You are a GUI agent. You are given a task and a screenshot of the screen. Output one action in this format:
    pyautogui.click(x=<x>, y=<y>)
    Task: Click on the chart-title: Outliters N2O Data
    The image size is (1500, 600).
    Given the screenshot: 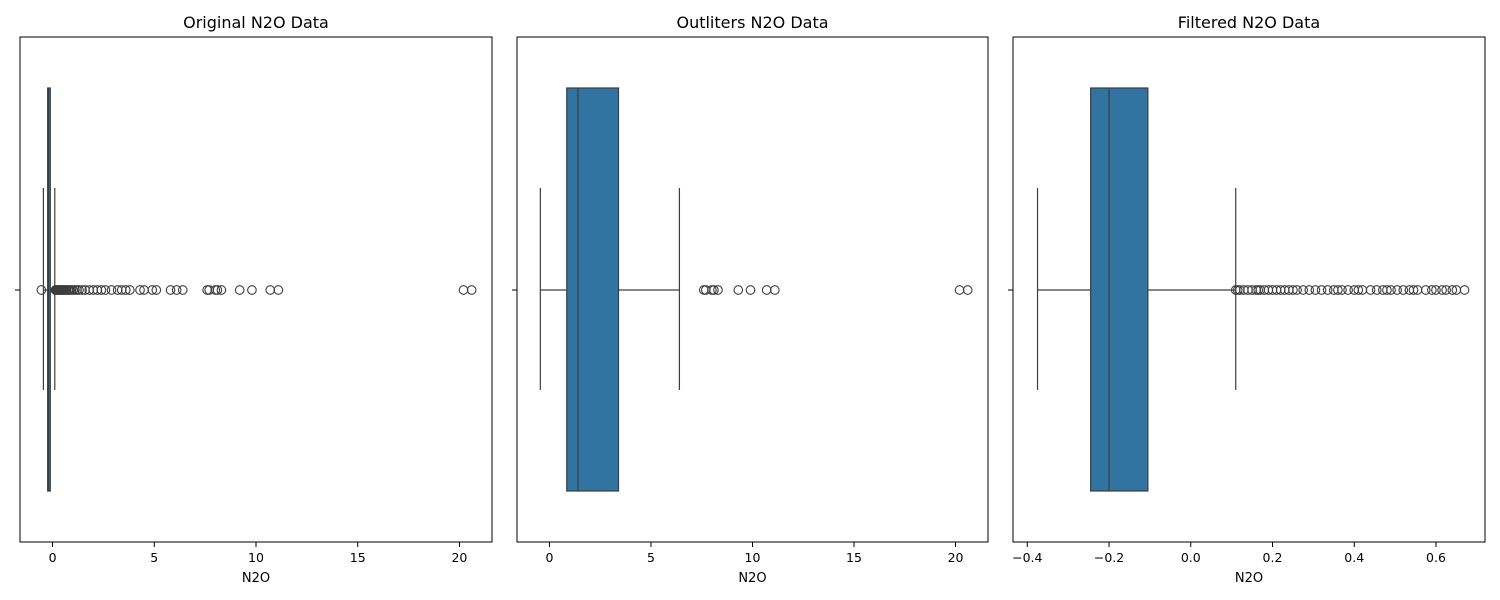 What is the action you would take?
    pyautogui.click(x=752, y=22)
    